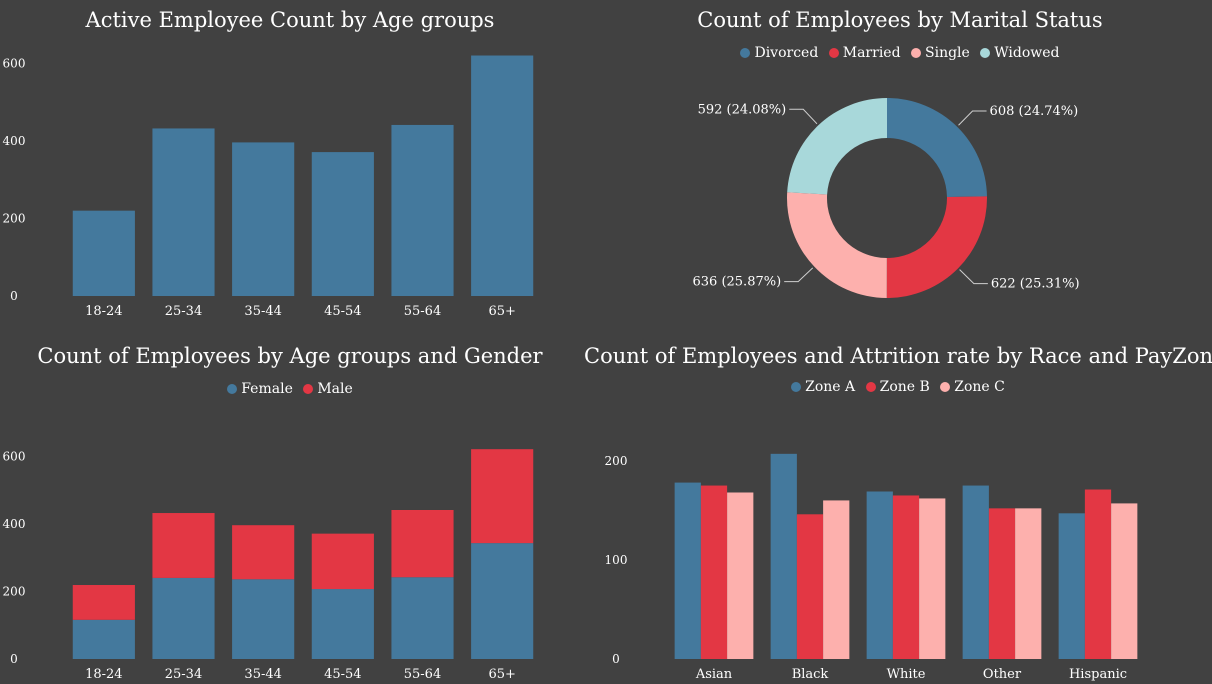 The width and height of the screenshot is (1212, 684). I want to click on marital-status-title: Count of Employees by Marital Status, so click(900, 20).